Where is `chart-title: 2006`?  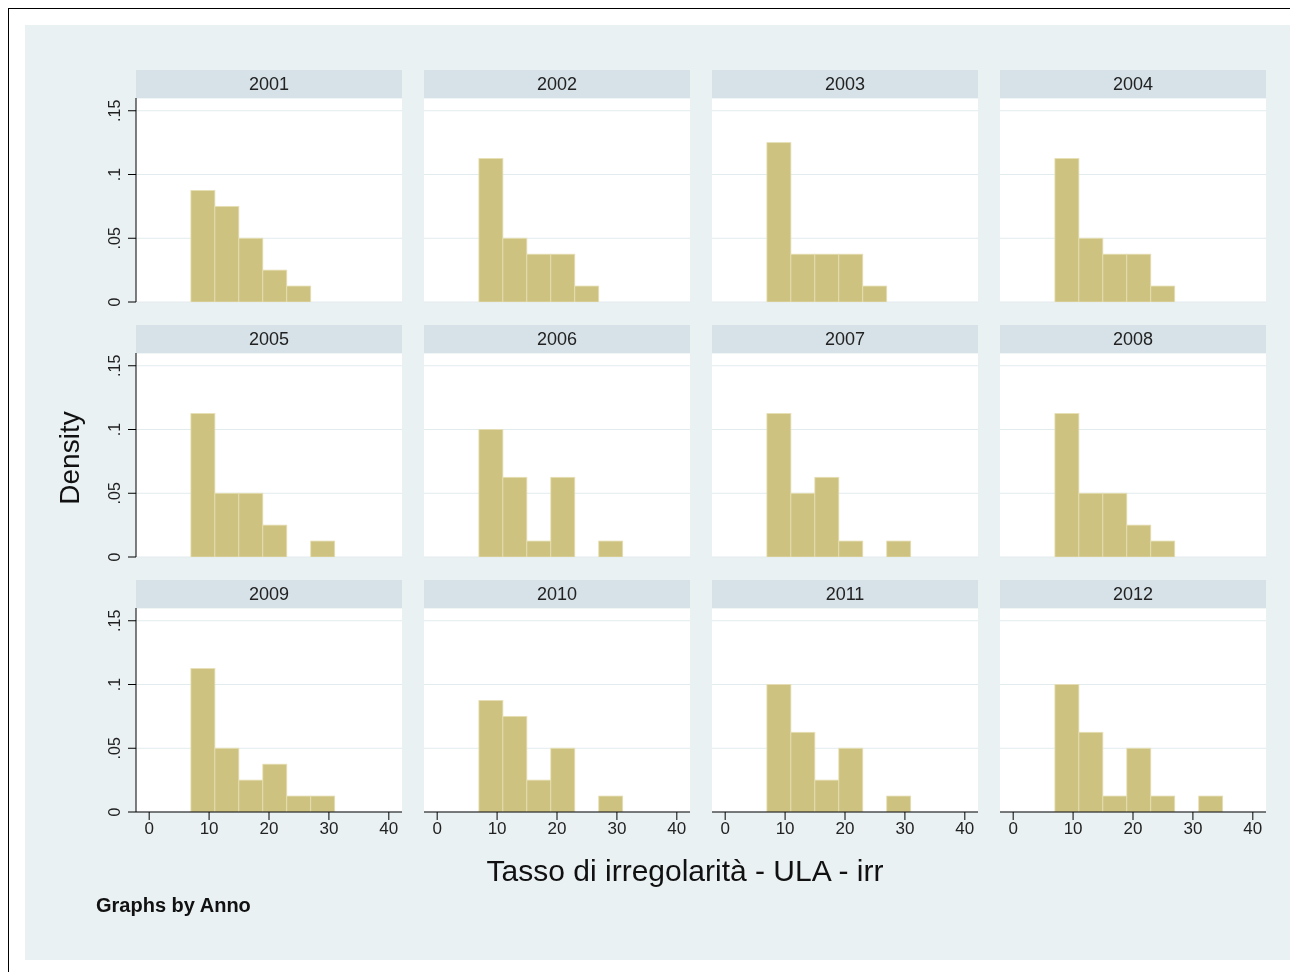 chart-title: 2006 is located at coordinates (557, 339).